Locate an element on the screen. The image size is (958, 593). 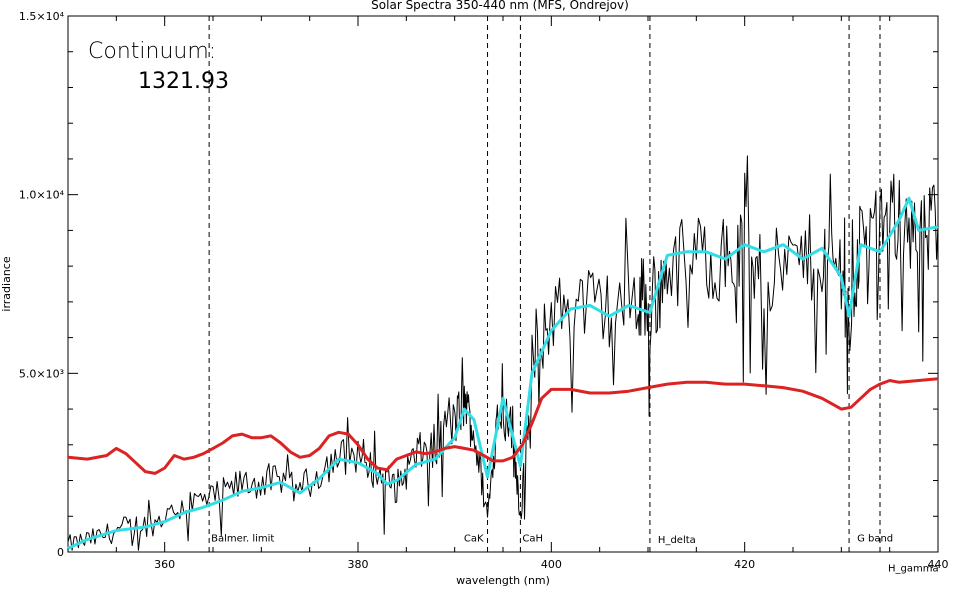
reference-line-label: Balmer. limit is located at coordinates (242, 538).